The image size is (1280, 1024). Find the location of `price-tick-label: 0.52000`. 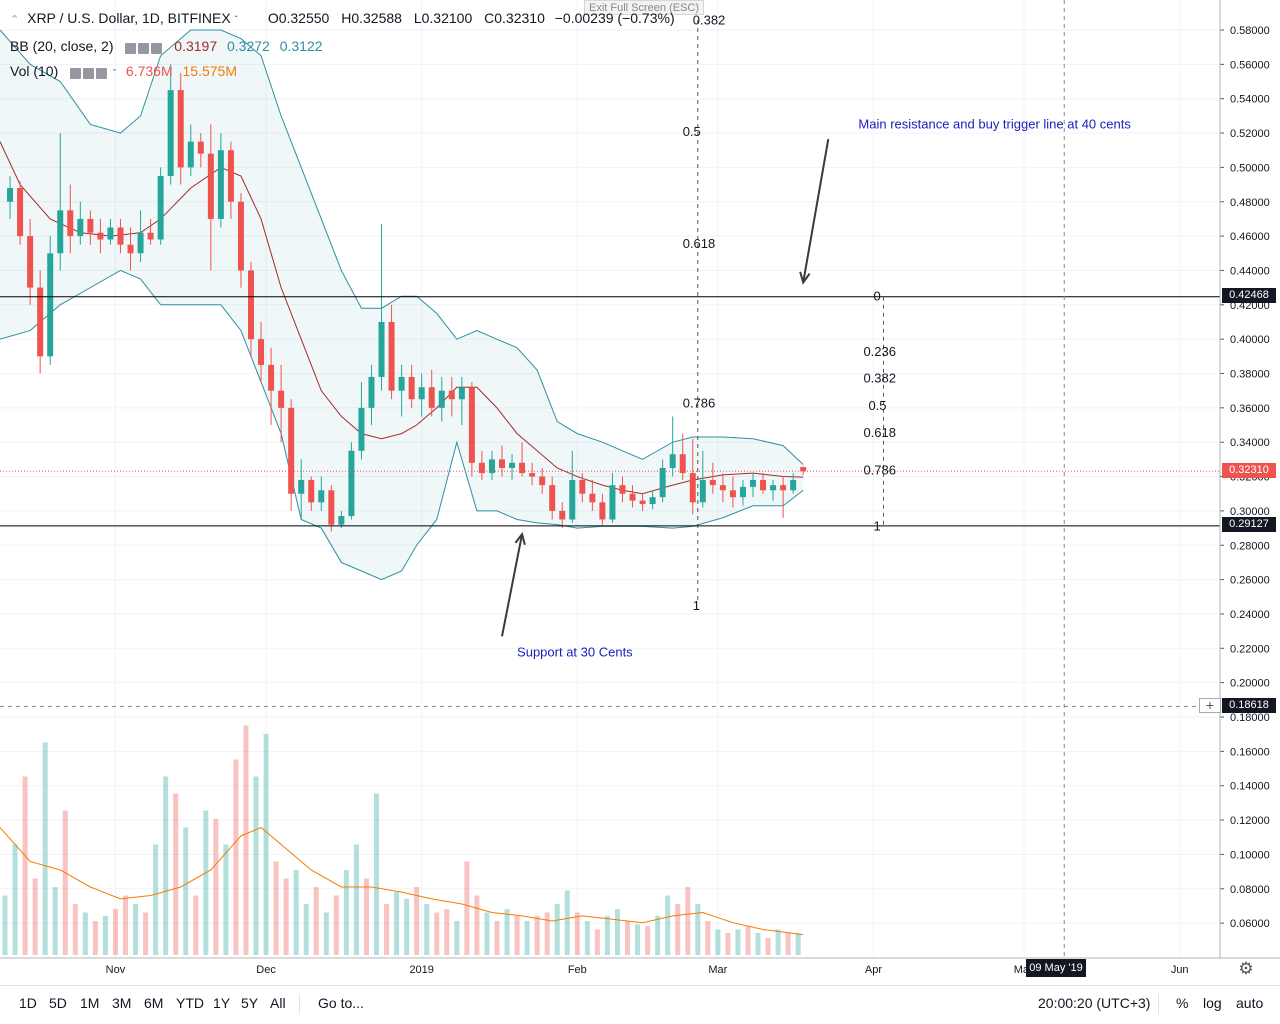

price-tick-label: 0.52000 is located at coordinates (1250, 134).